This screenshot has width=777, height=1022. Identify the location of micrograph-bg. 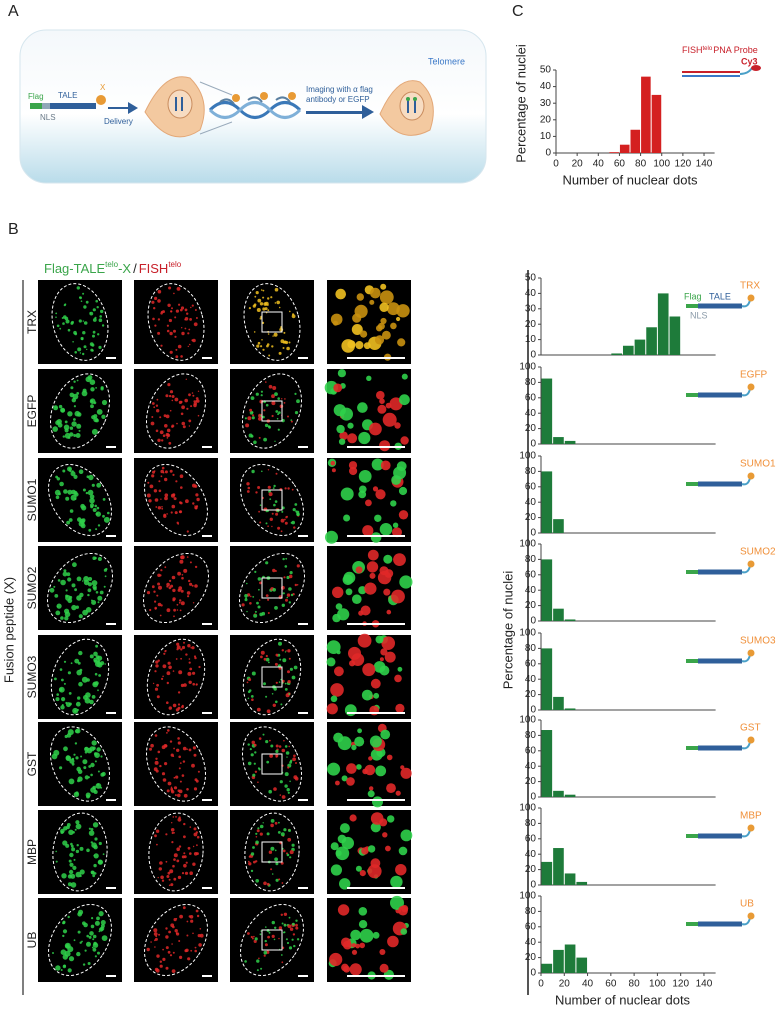
(176, 322).